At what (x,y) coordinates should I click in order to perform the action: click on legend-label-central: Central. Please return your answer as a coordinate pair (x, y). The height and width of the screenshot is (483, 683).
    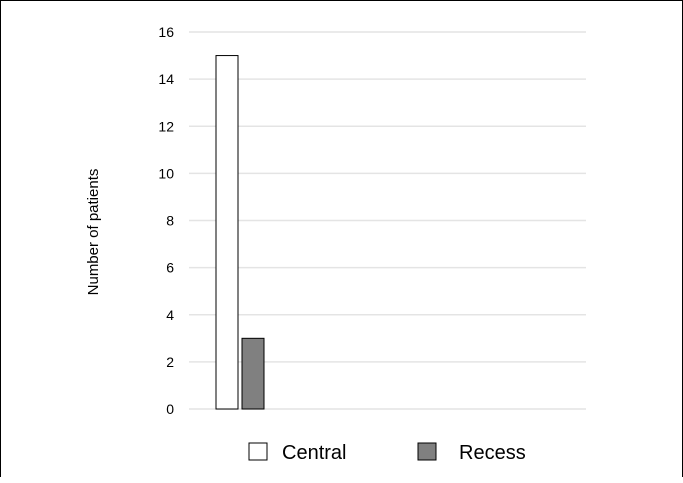
    Looking at the image, I should click on (314, 453).